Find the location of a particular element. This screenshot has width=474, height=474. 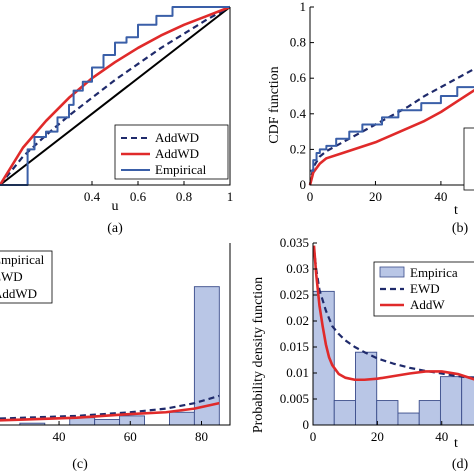

panel-b-ytick-label: 0.2 is located at coordinates (298, 148).